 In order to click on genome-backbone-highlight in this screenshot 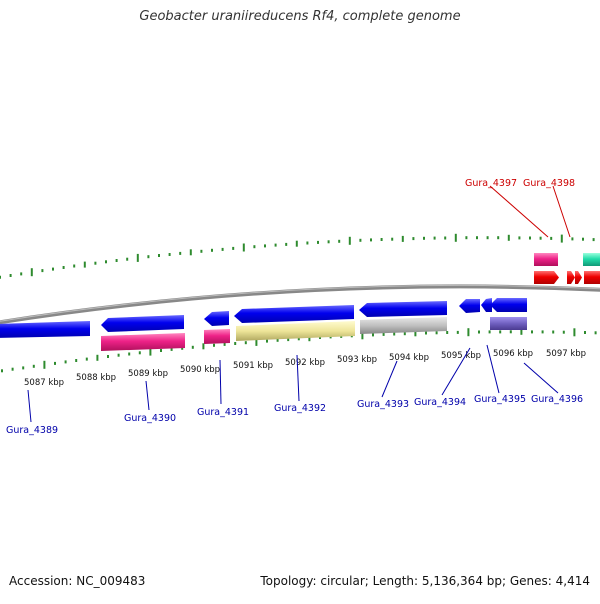, I will do `click(300, 303)`.